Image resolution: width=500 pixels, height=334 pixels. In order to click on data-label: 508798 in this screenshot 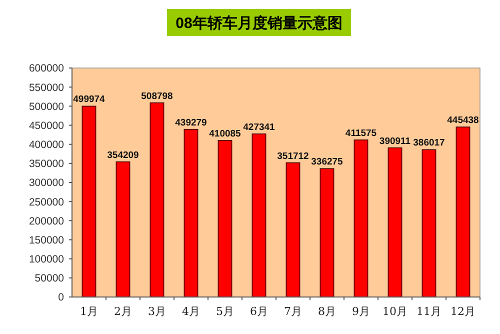, I will do `click(157, 96)`.